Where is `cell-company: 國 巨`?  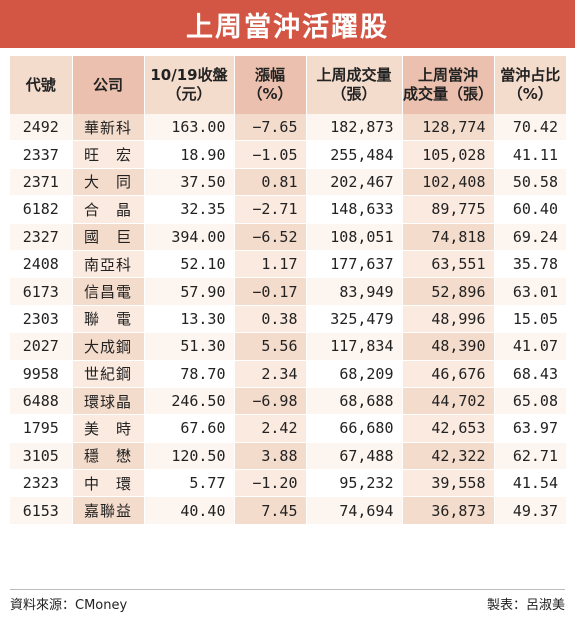 cell-company: 國 巨 is located at coordinates (108, 237).